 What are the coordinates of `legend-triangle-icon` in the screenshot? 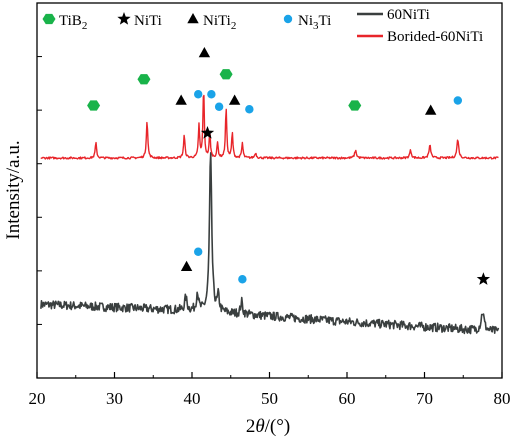 It's located at (193, 18).